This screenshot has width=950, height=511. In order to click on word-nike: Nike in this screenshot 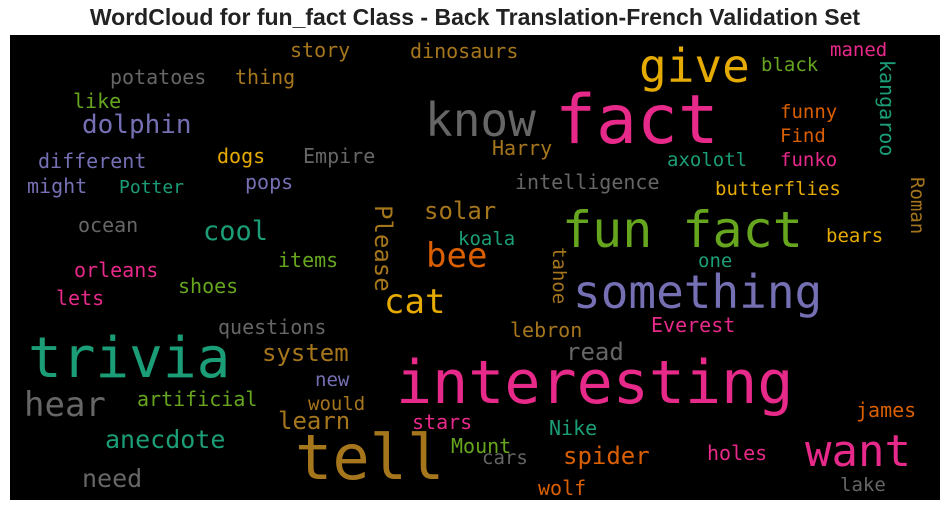, I will do `click(573, 428)`.